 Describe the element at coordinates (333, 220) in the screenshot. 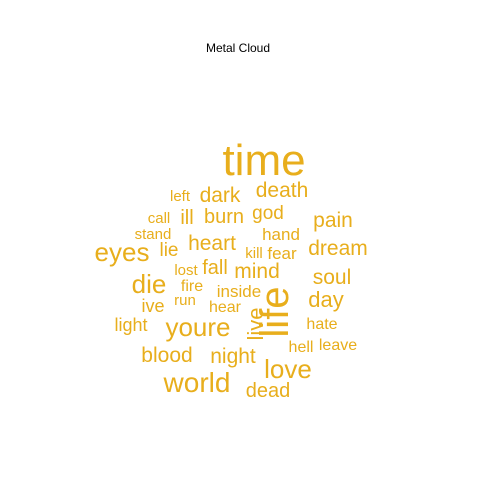

I see `word-pain: pain` at that location.